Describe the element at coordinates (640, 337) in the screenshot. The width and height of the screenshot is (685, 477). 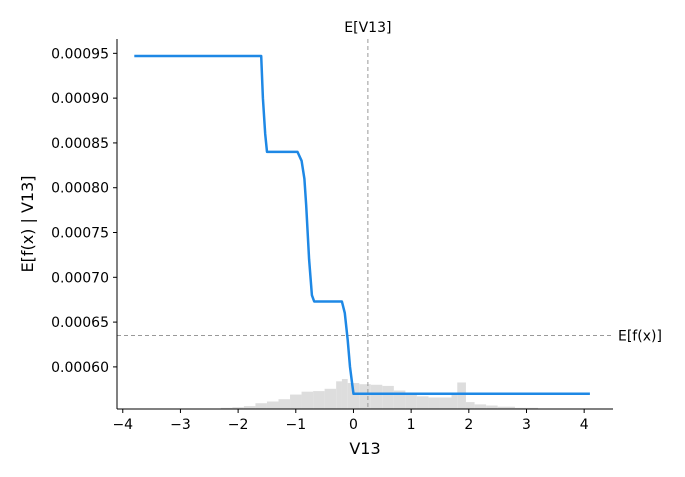
I see `expected-output-label: E[f(x)]` at that location.